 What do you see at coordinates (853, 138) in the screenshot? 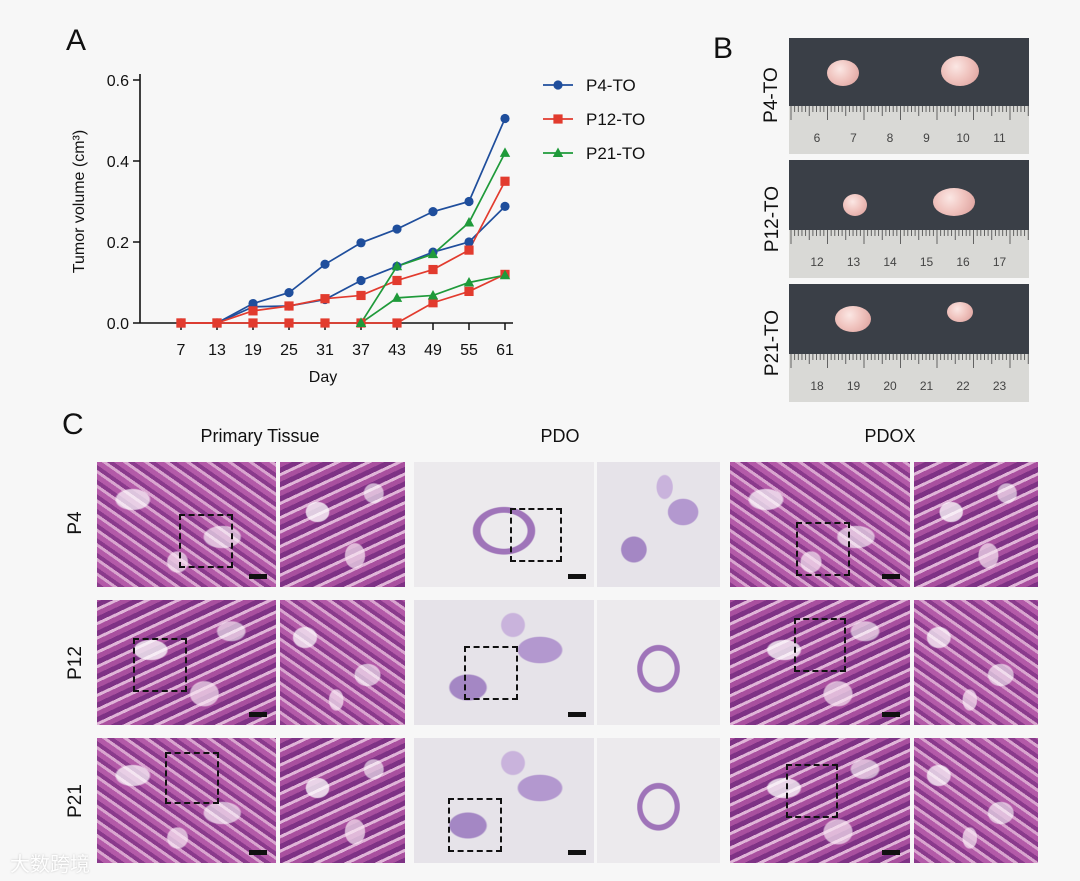
I see `ruler-number: 7` at bounding box center [853, 138].